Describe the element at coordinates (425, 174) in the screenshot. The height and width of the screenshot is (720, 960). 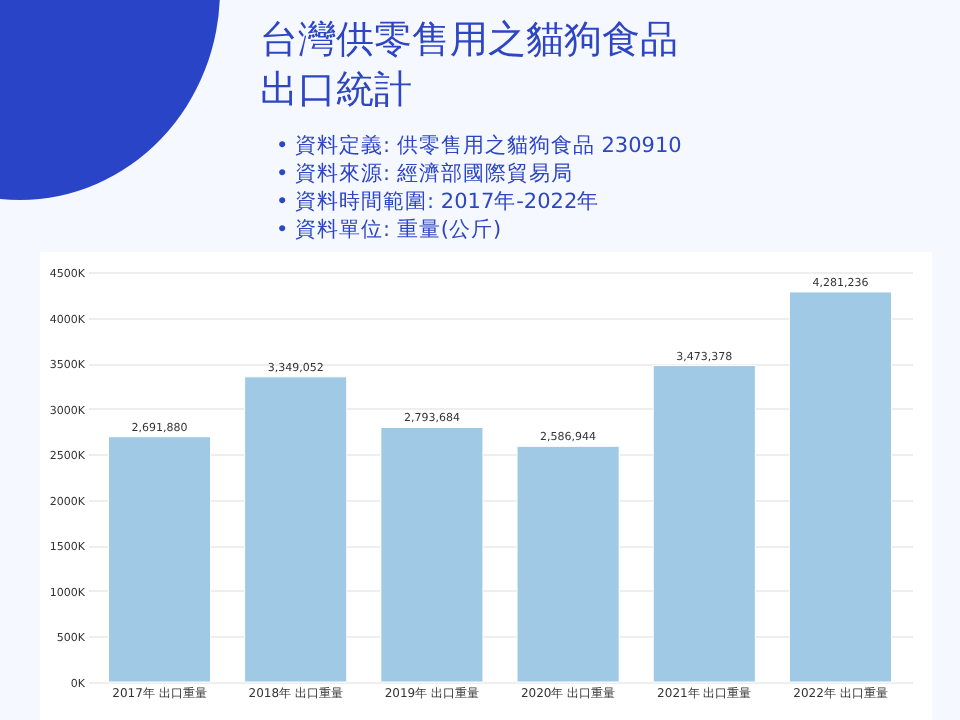
I see `text: • 資料來源: 經濟部國際貿易局` at that location.